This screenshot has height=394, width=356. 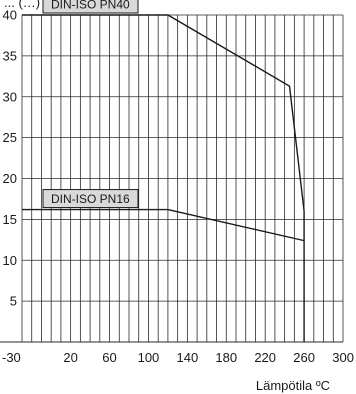 What do you see at coordinates (10, 96) in the screenshot?
I see `y-tick-label: 30` at bounding box center [10, 96].